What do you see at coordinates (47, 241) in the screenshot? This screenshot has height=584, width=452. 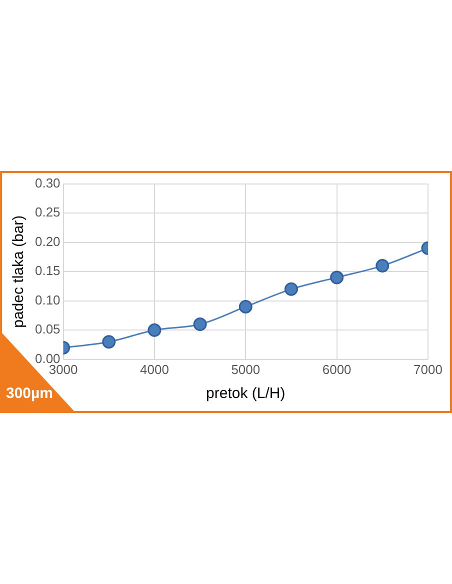 I see `y-tick-label: 0.20` at bounding box center [47, 241].